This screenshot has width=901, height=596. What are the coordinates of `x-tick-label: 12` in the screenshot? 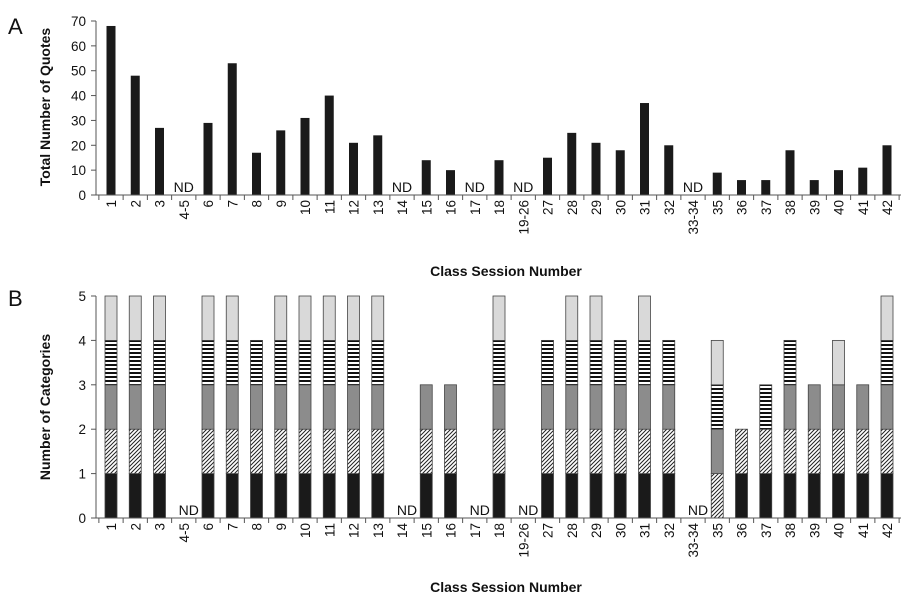 It's located at (354, 530).